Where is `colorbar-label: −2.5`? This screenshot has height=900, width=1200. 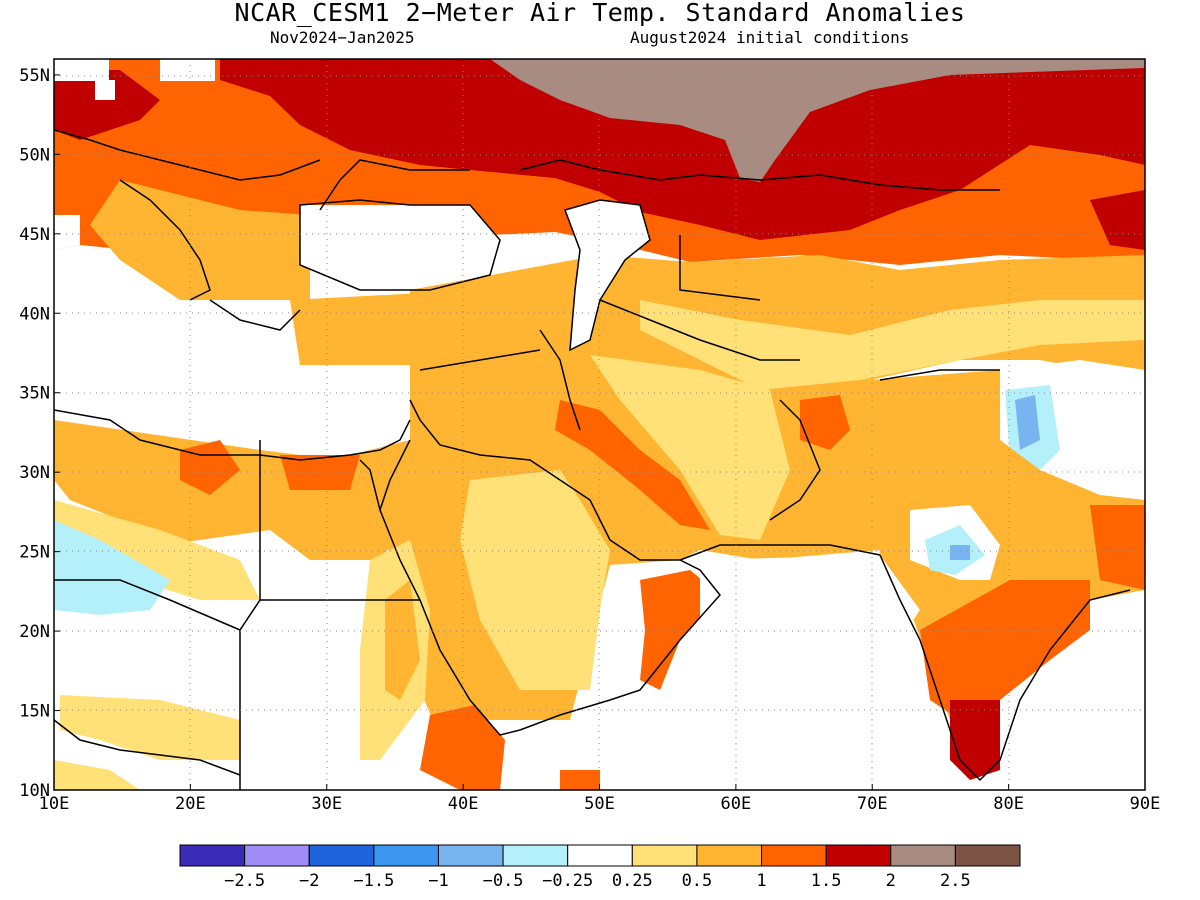
colorbar-label: −2.5 is located at coordinates (244, 881).